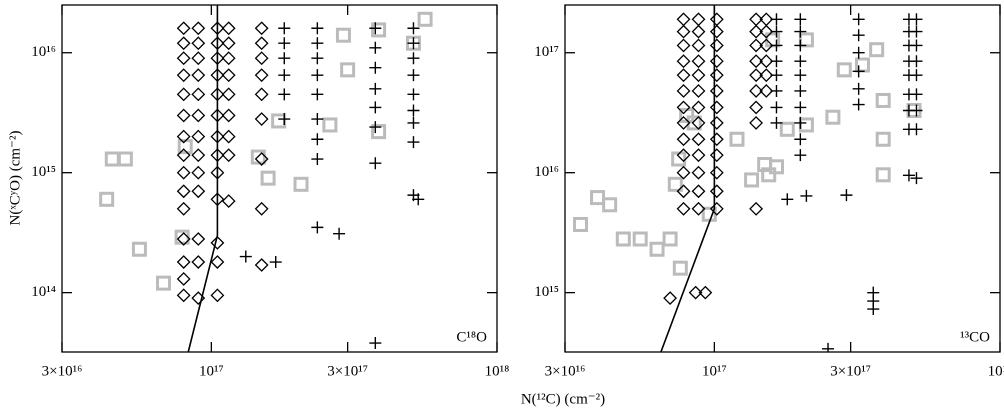  I want to click on model-line, so click(688, 178).